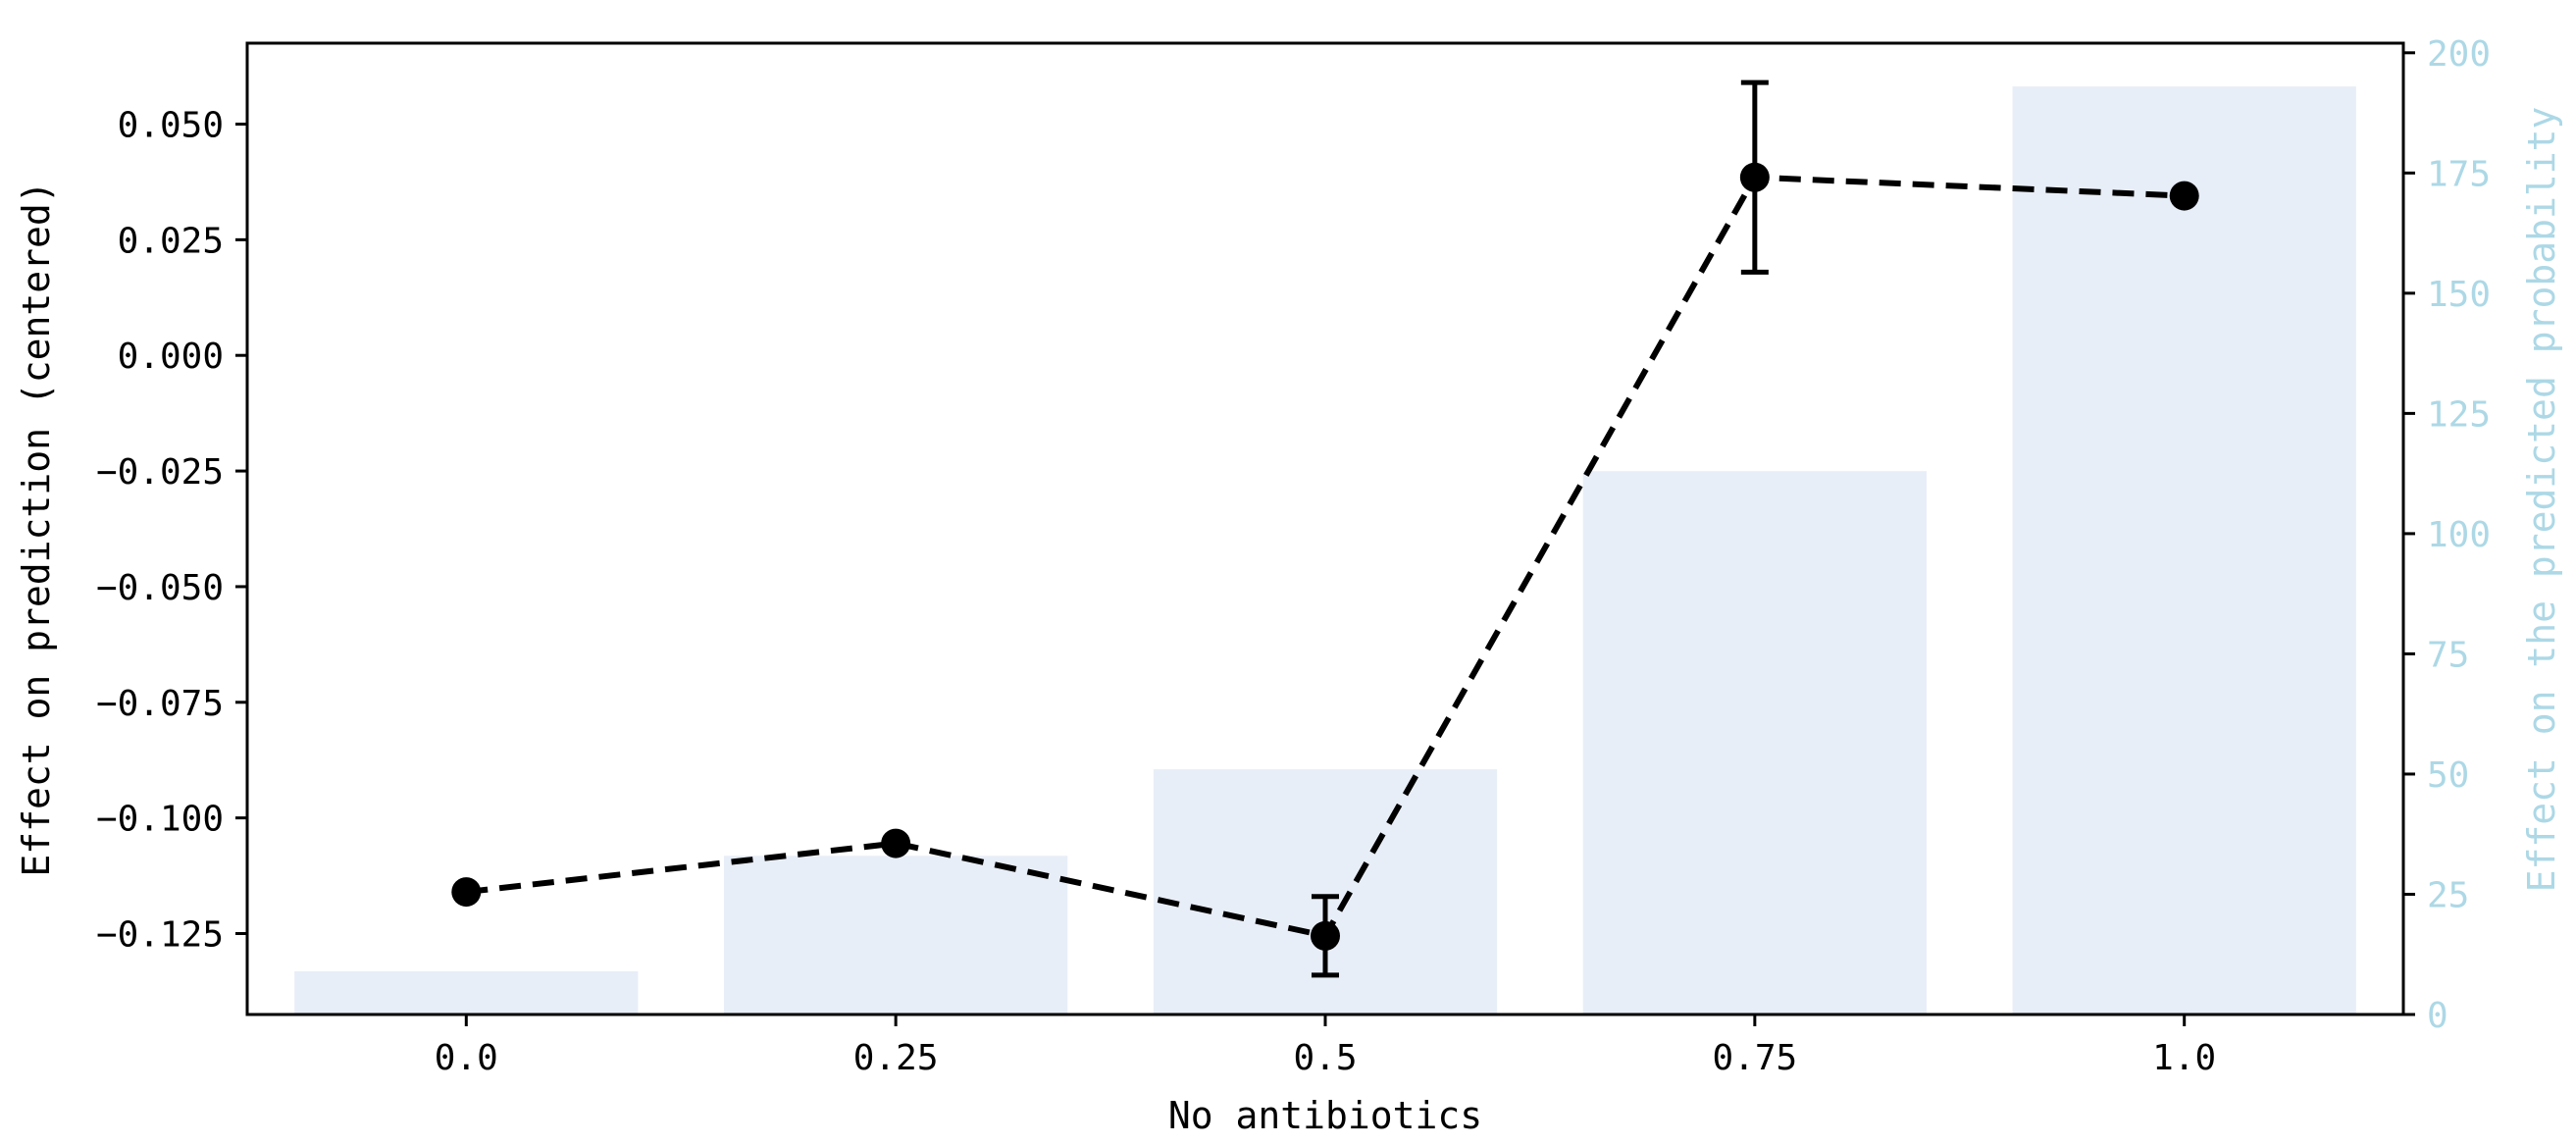  I want to click on left-tick-label: −0.025, so click(160, 472).